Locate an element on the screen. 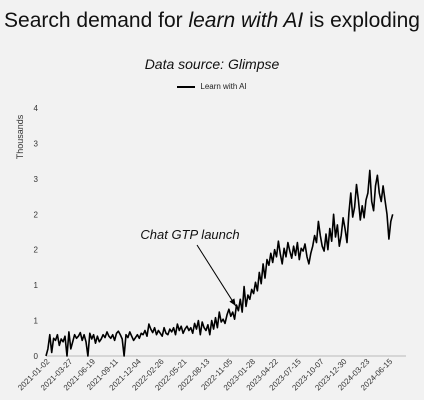 Image resolution: width=424 pixels, height=400 pixels. annotation-arrowhead is located at coordinates (232, 302).